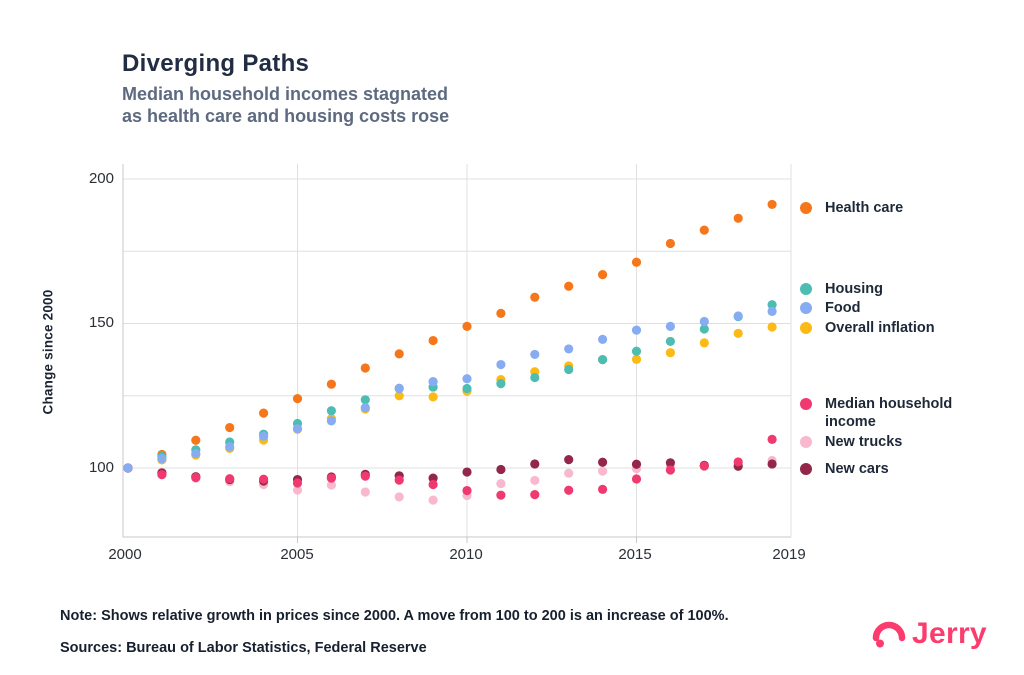 The image size is (1024, 675). I want to click on x-tick-label: 2019, so click(789, 554).